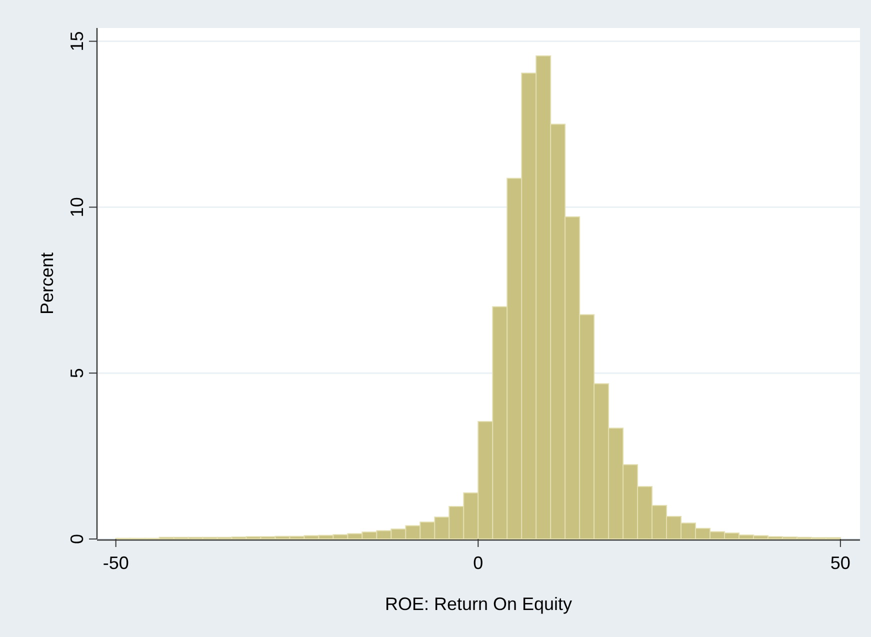  Describe the element at coordinates (77, 41) in the screenshot. I see `y-tick-label: 15` at that location.